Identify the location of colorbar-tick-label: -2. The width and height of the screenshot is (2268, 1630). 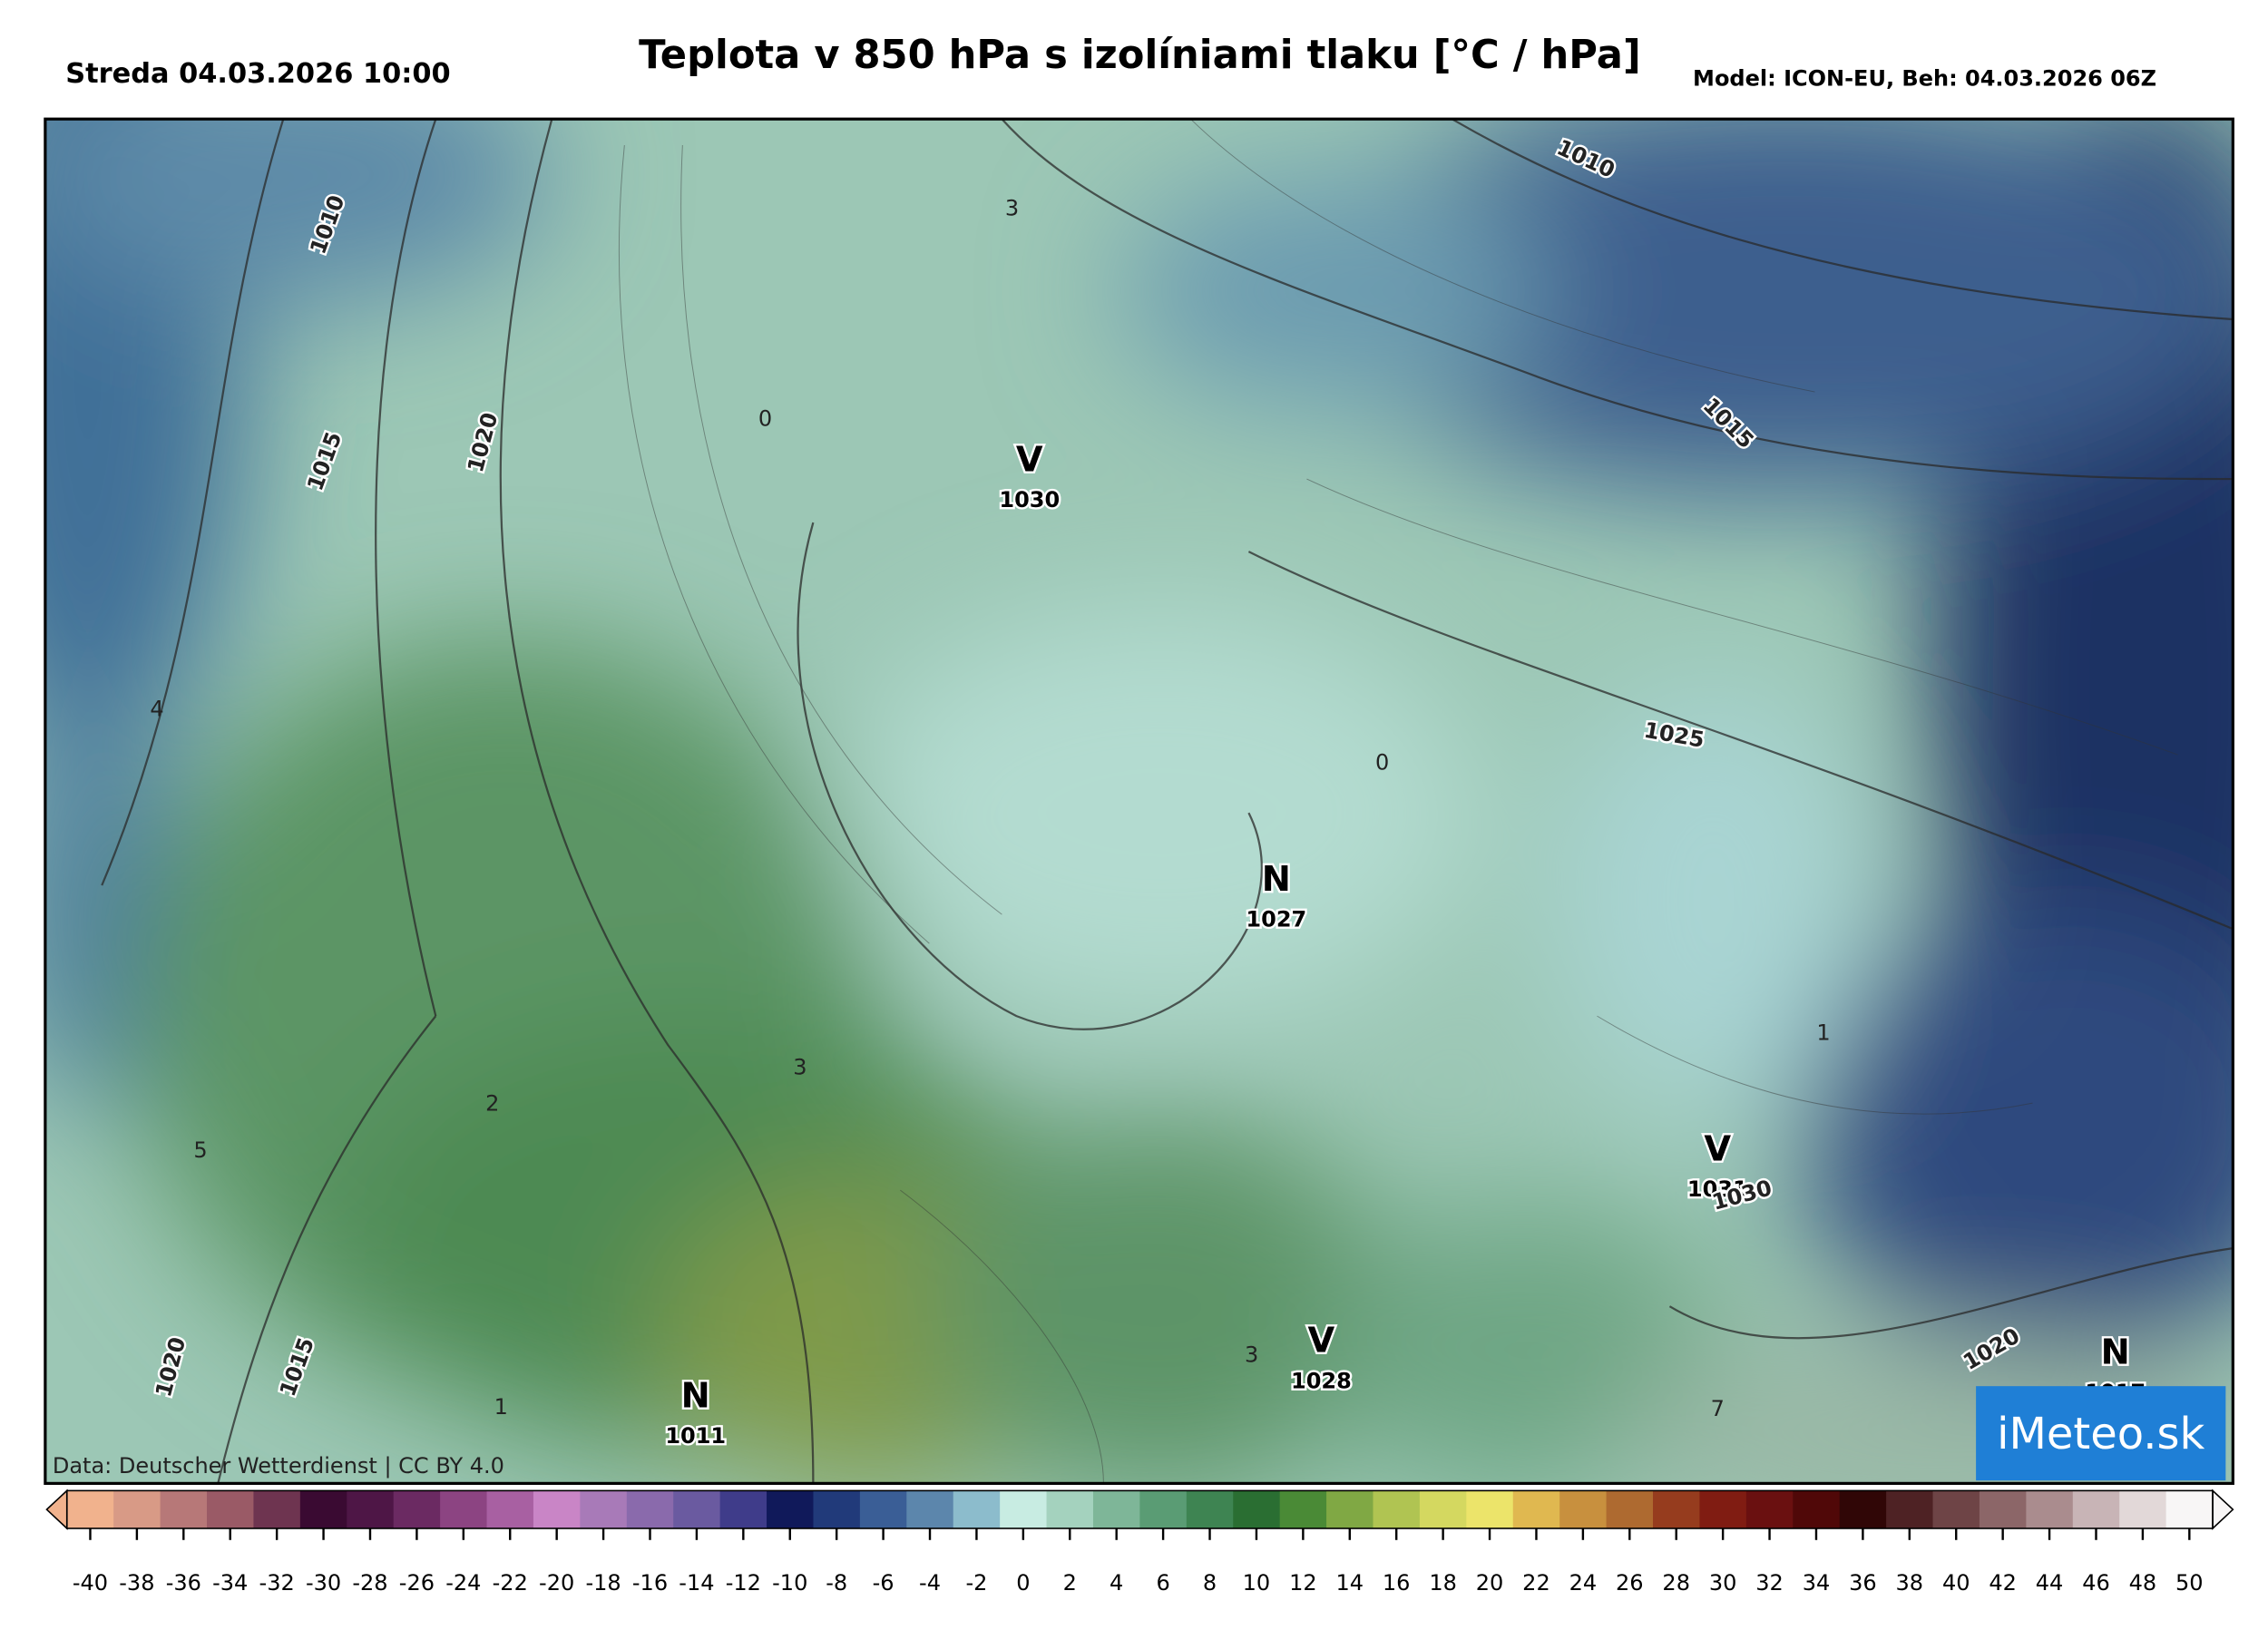
(976, 1583).